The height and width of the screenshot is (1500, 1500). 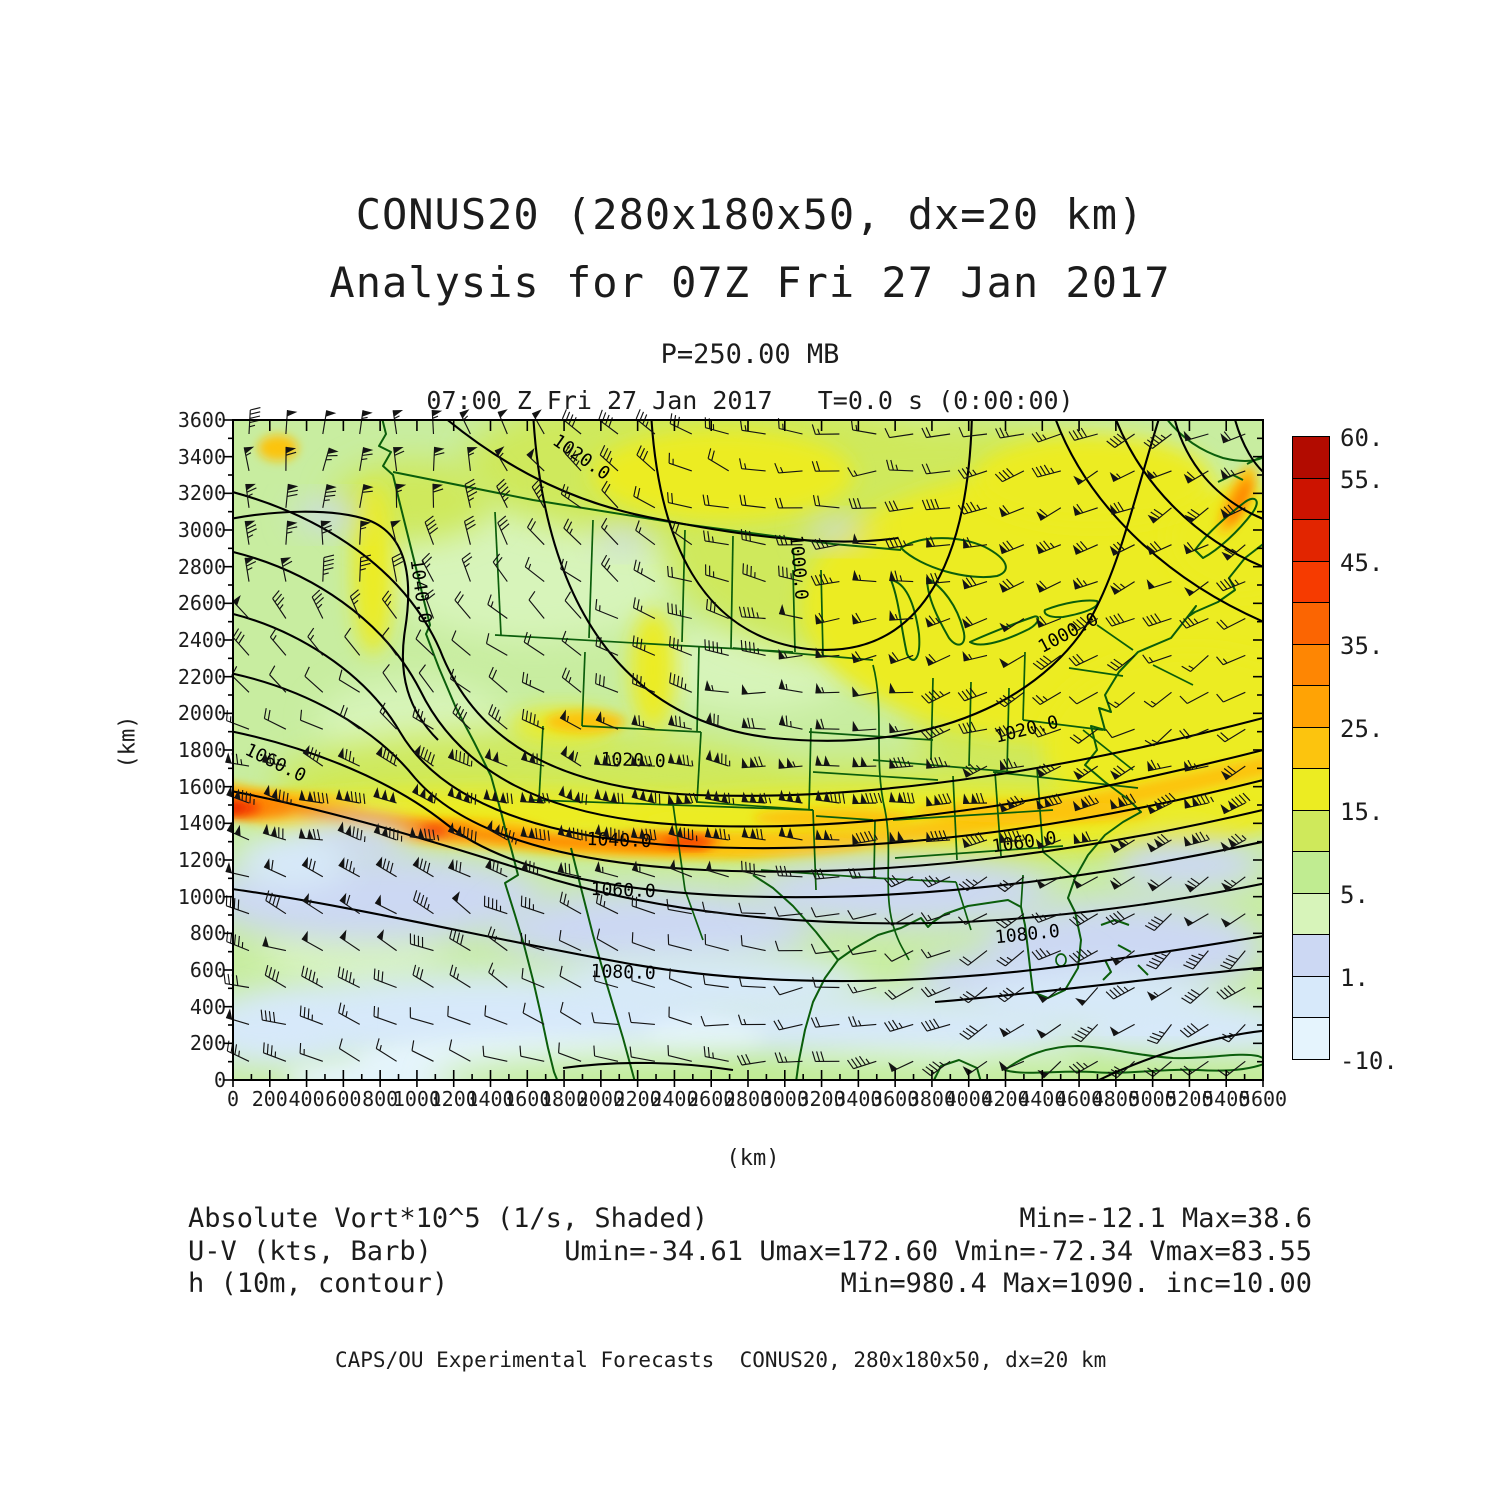 I want to click on page-subtitle: Analysis for 07Z Fri 27 Jan 2017, so click(x=750, y=282).